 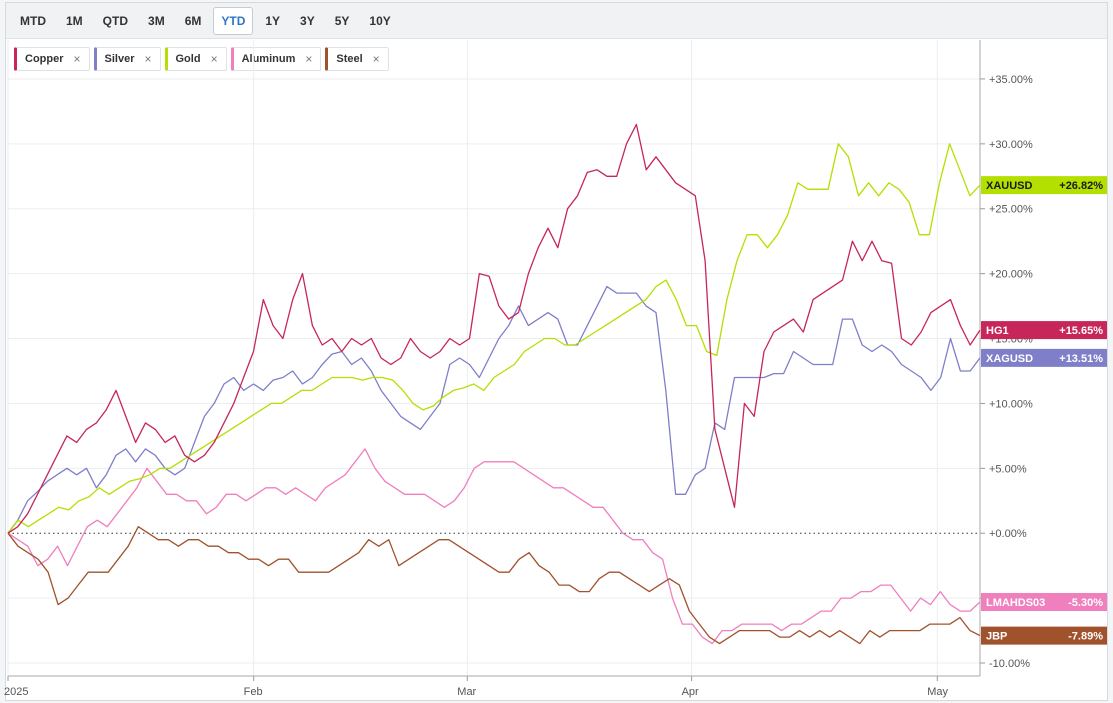 I want to click on range-button-3m: 3M, so click(x=156, y=20).